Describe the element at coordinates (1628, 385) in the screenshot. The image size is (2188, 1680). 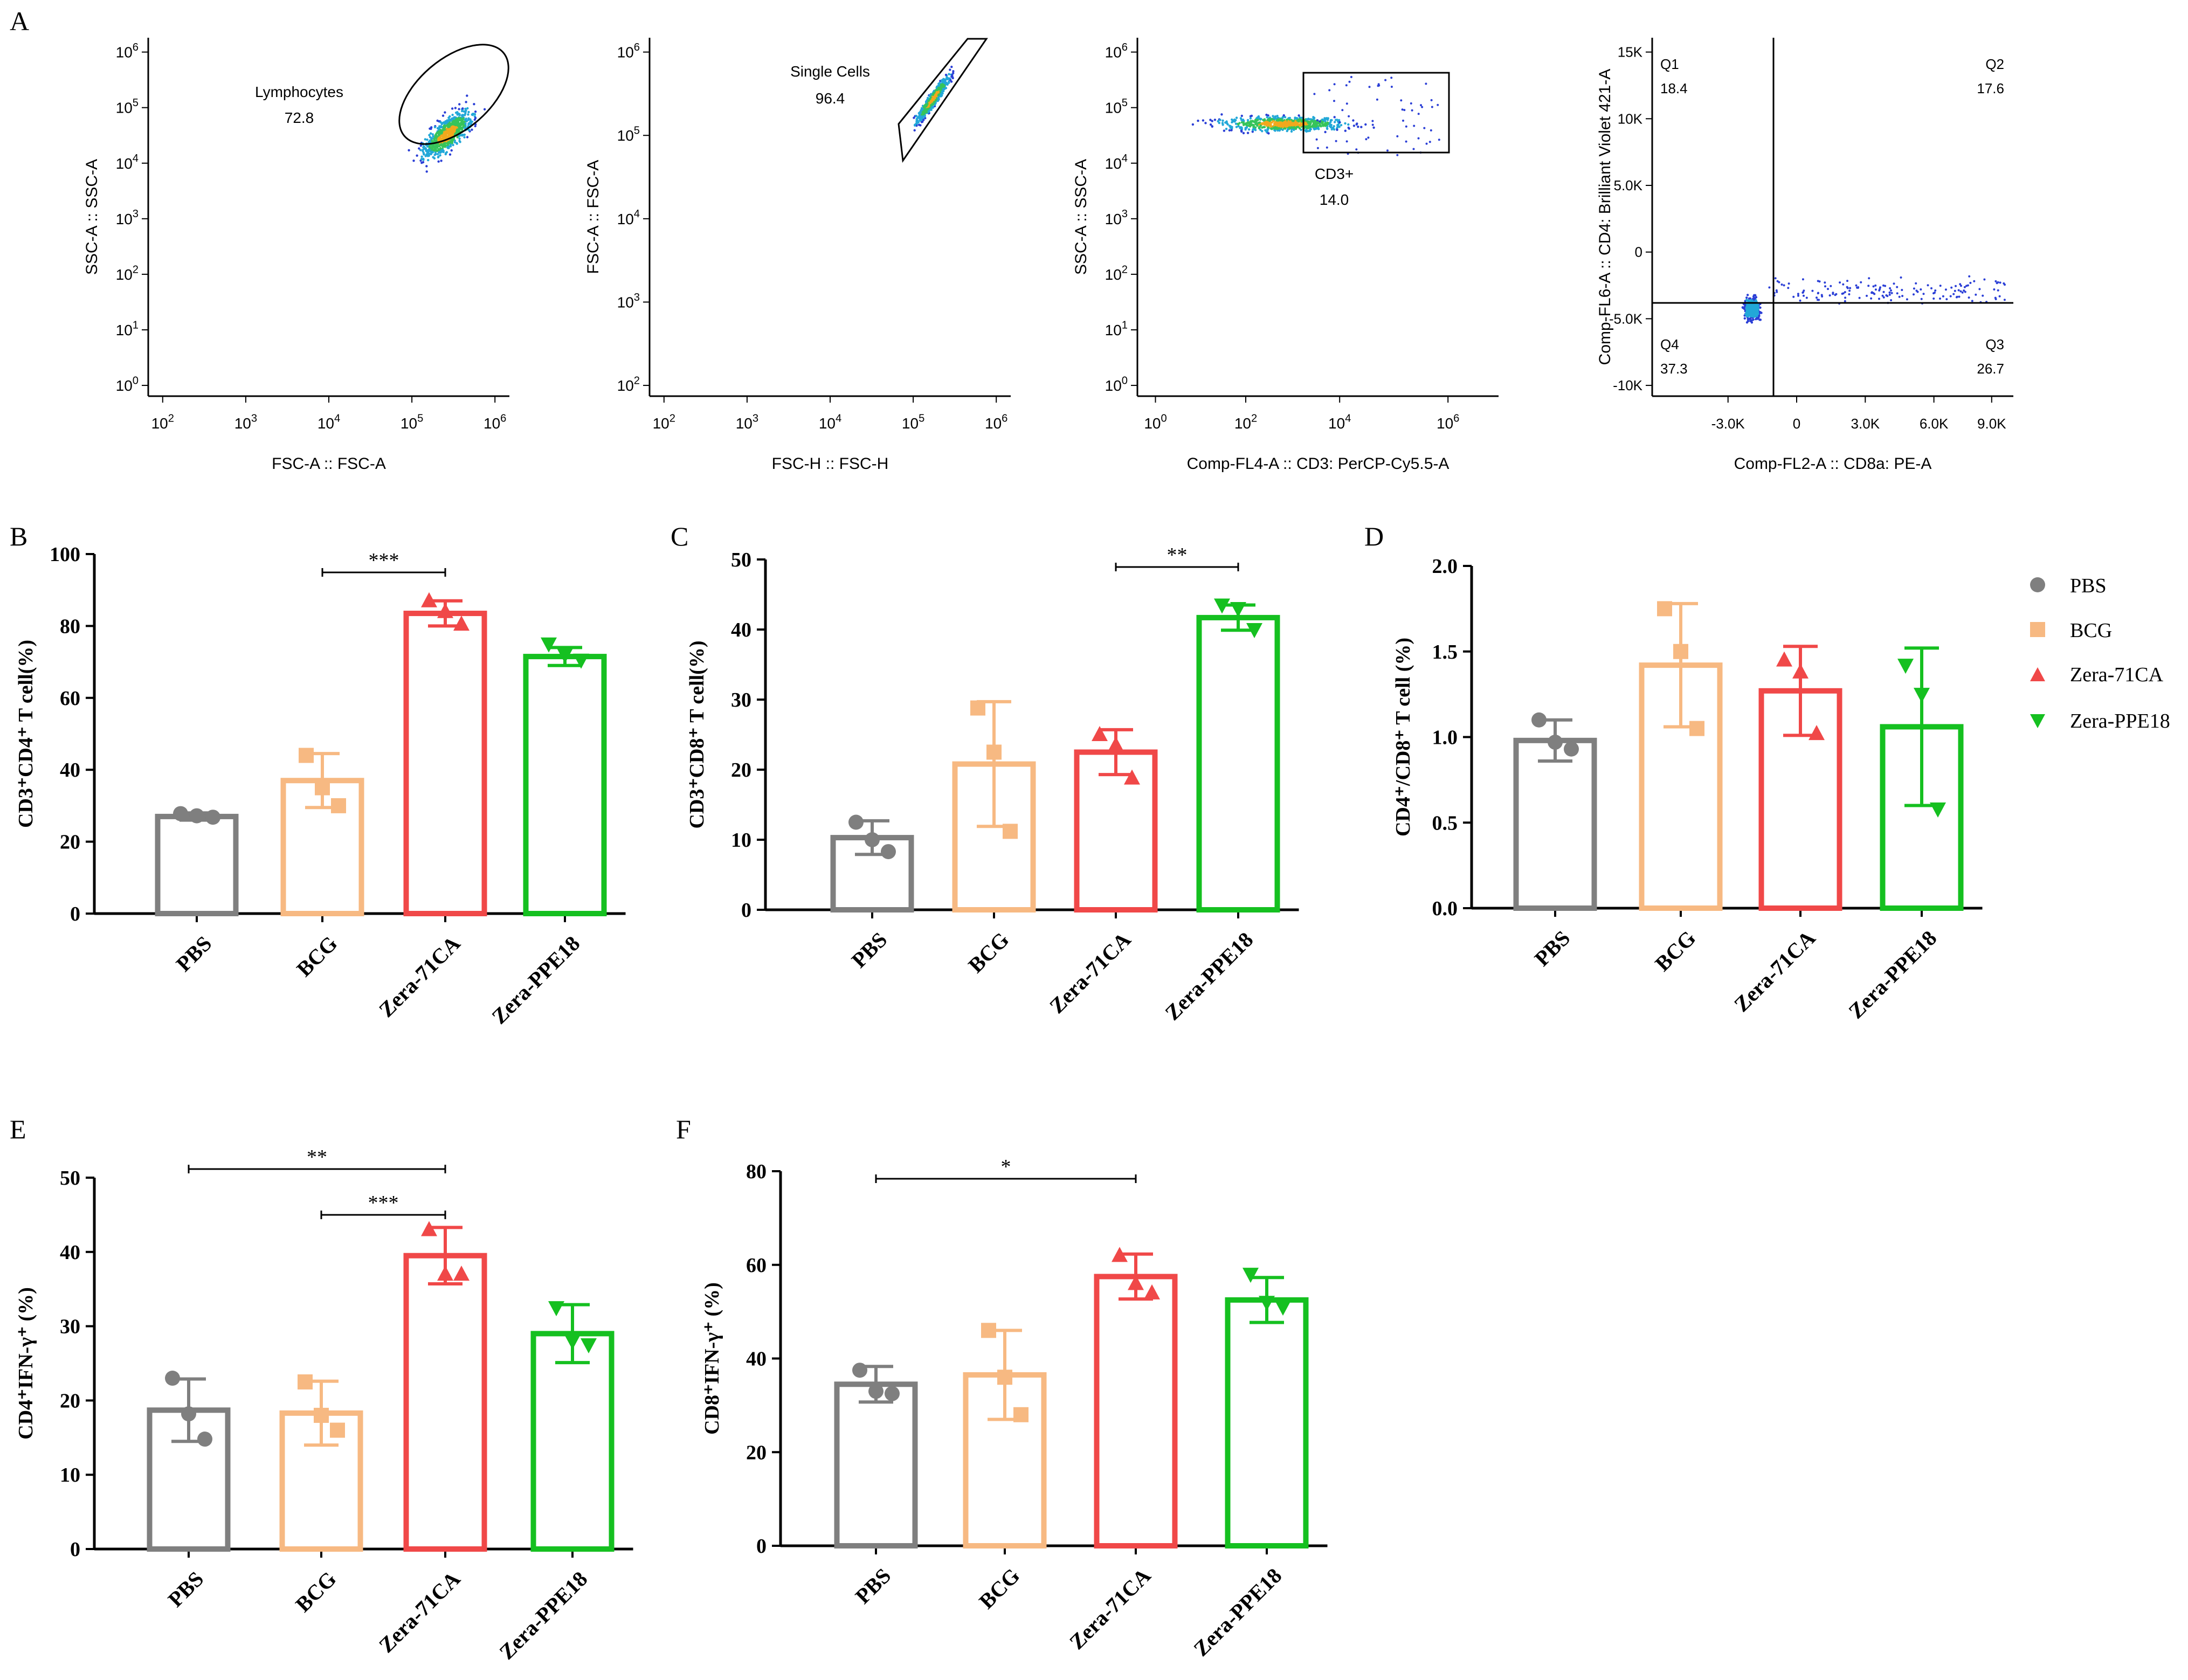
I see `flow-y-tick-label: -10K` at that location.